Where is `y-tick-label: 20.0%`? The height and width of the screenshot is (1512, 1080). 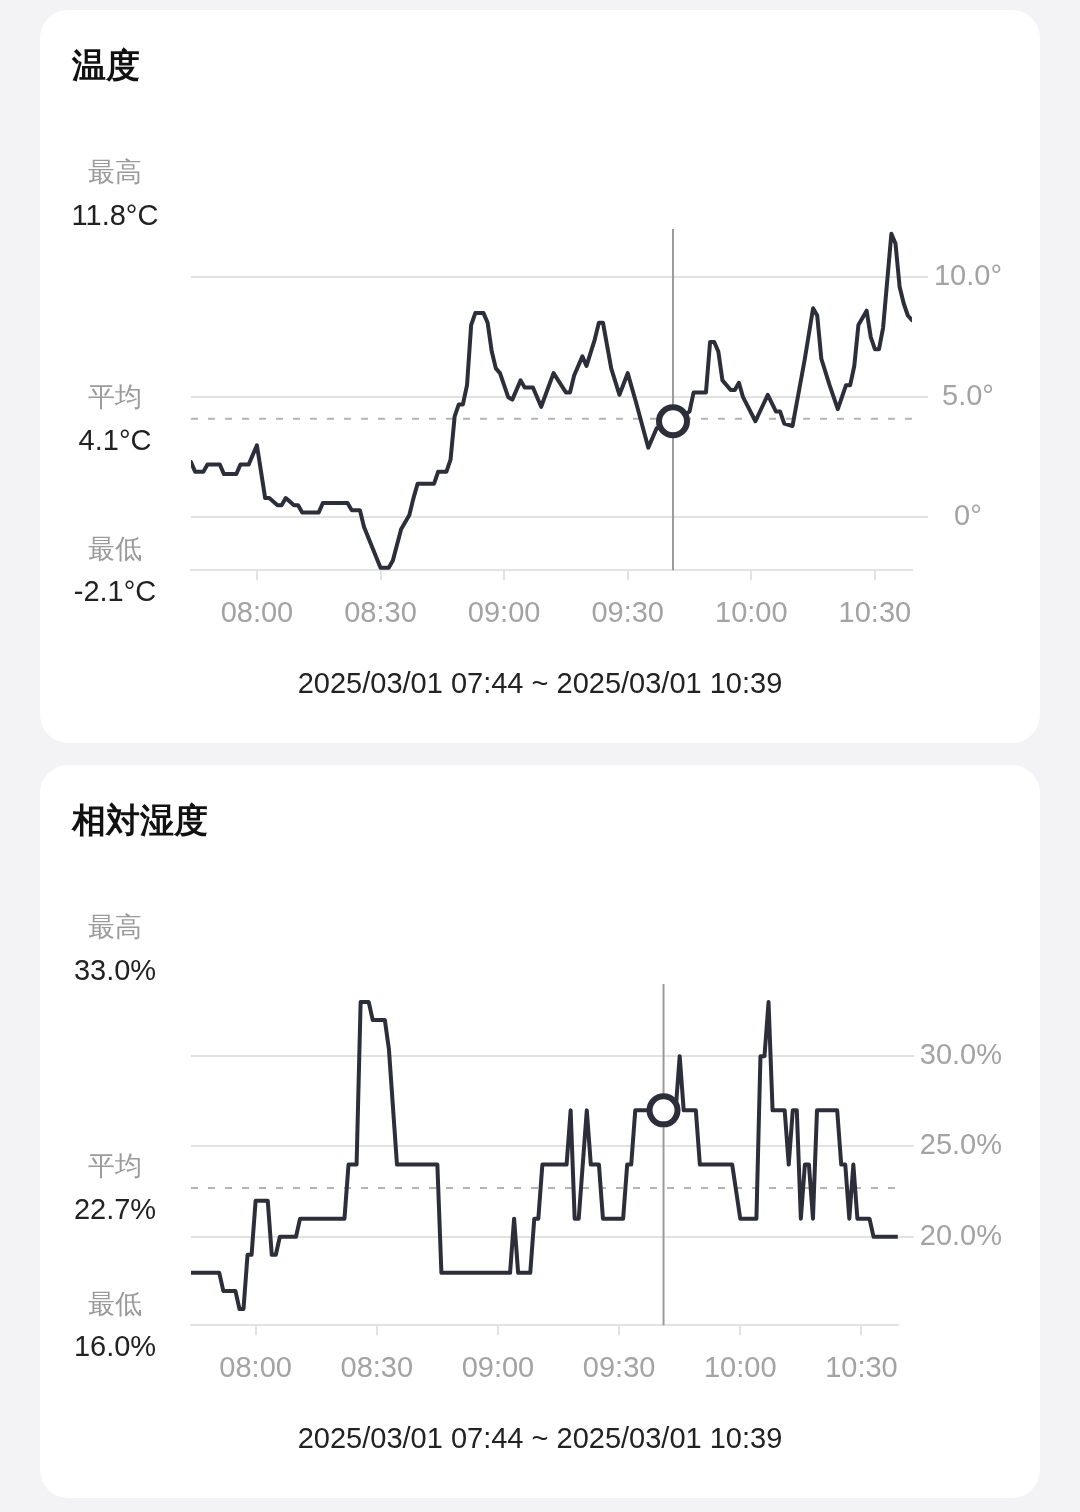 y-tick-label: 20.0% is located at coordinates (960, 1234).